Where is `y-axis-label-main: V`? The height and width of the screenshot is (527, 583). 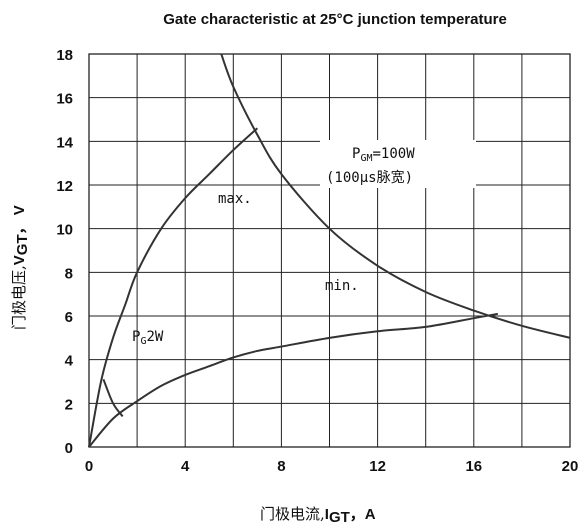
y-axis-label-main: V is located at coordinates (19, 260).